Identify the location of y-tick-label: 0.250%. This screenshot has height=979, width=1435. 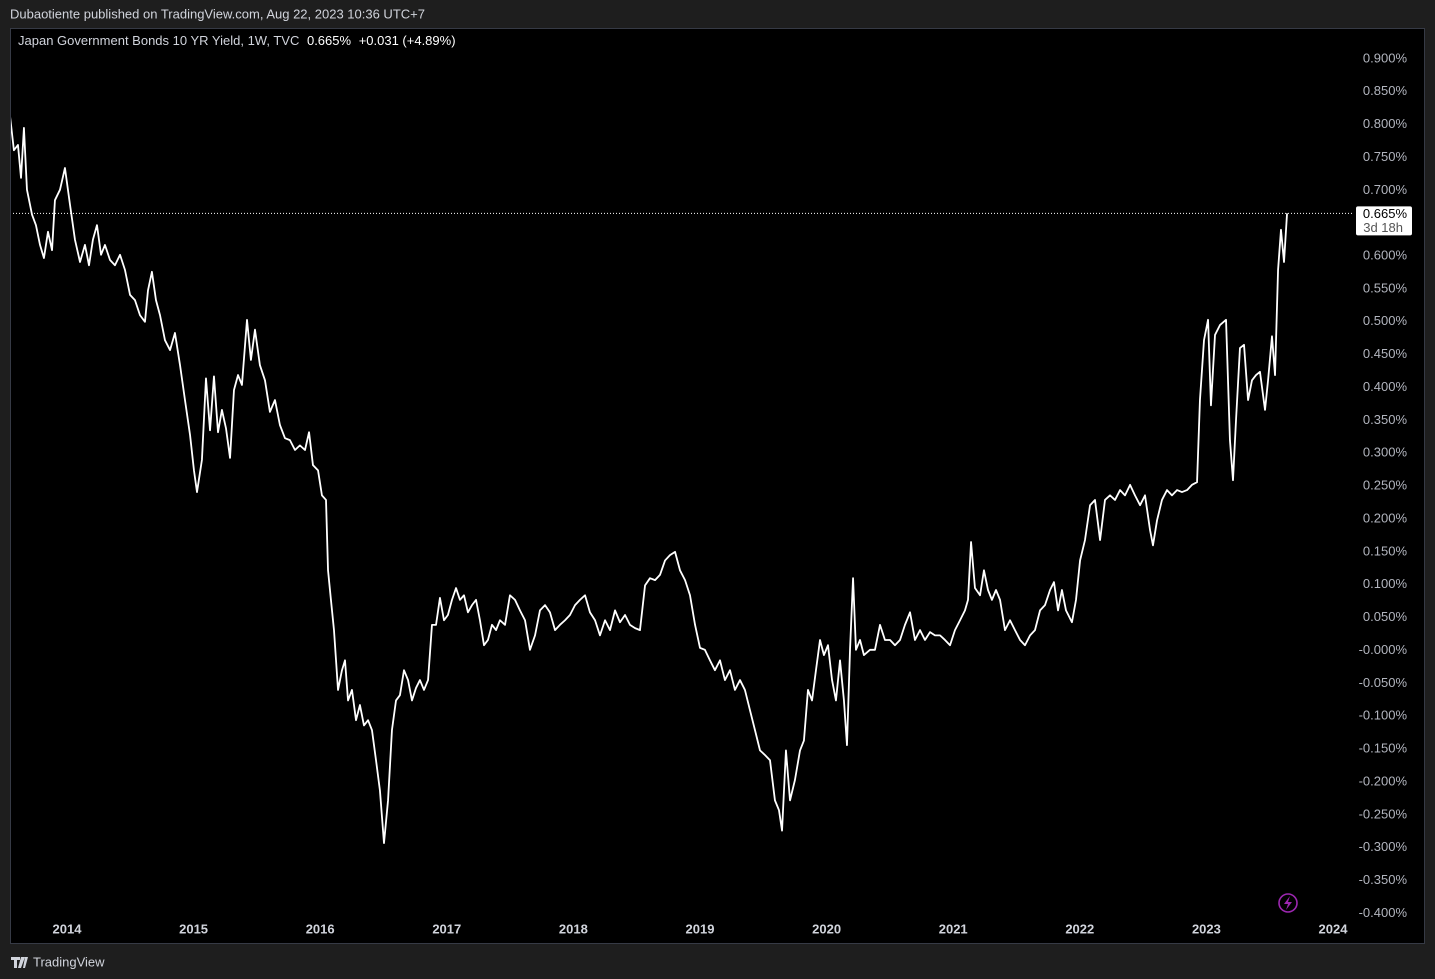
(1385, 485).